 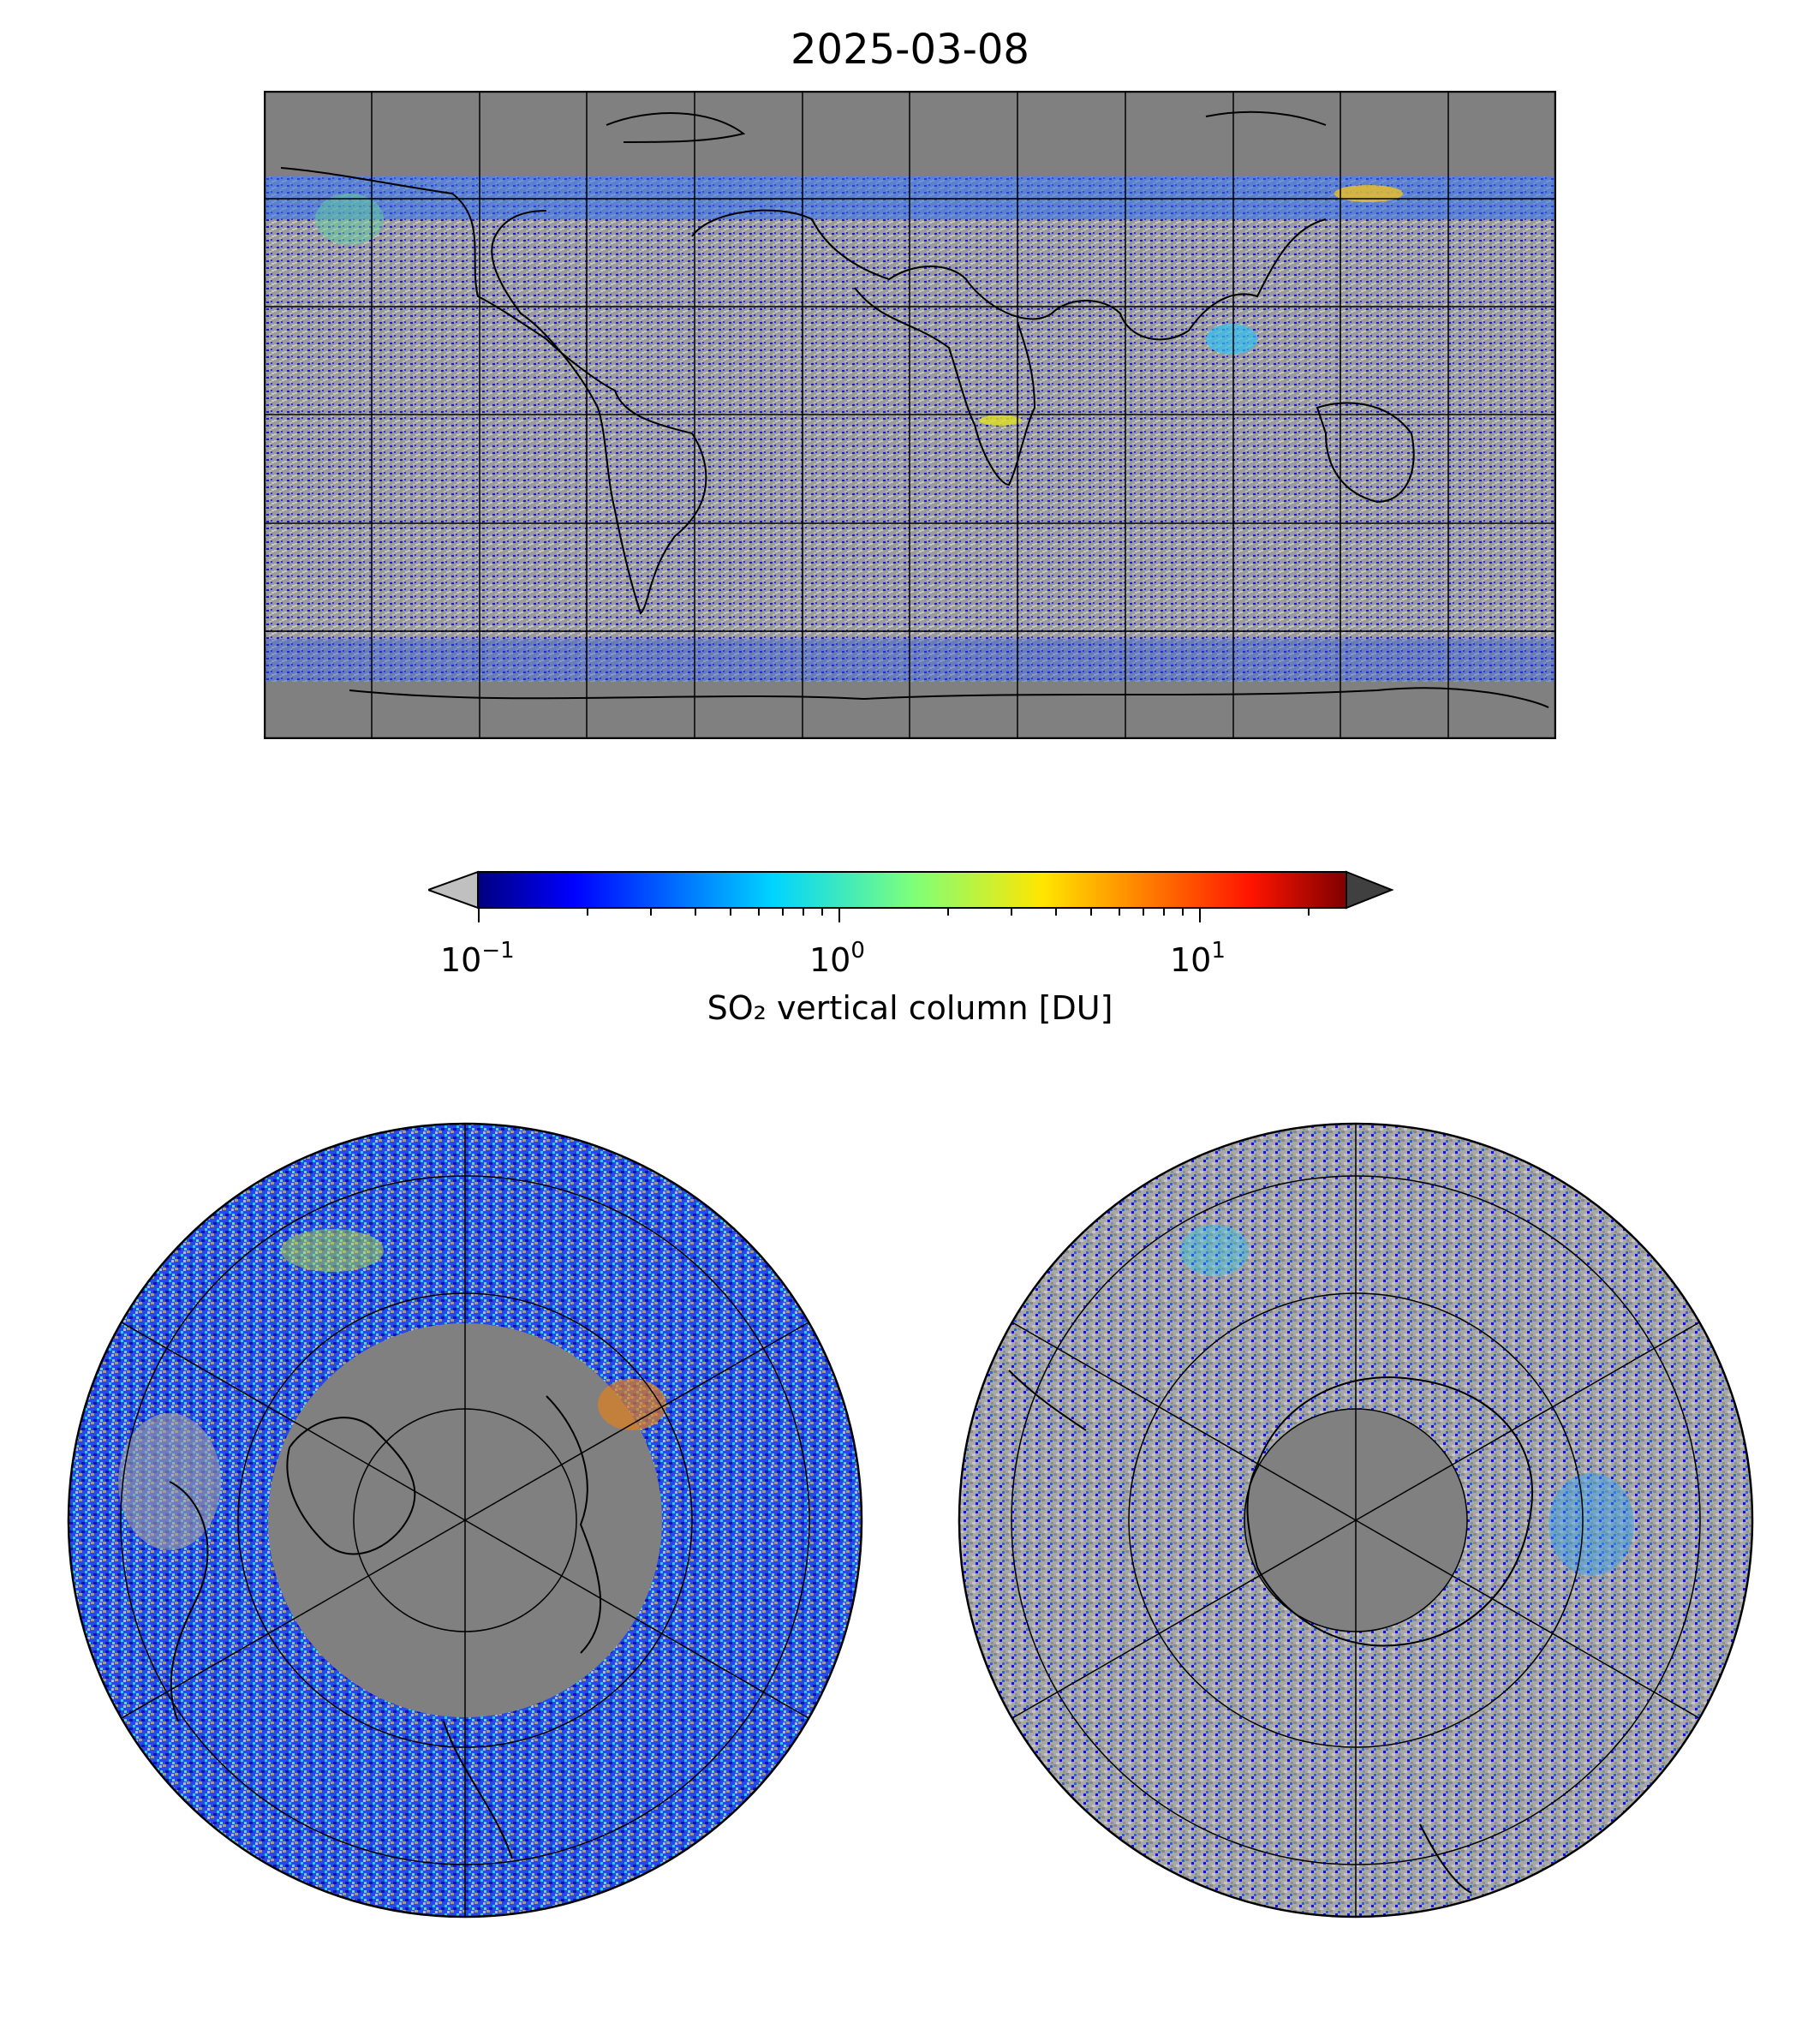 What do you see at coordinates (910, 50) in the screenshot?
I see `figure-title: 2025-03-08` at bounding box center [910, 50].